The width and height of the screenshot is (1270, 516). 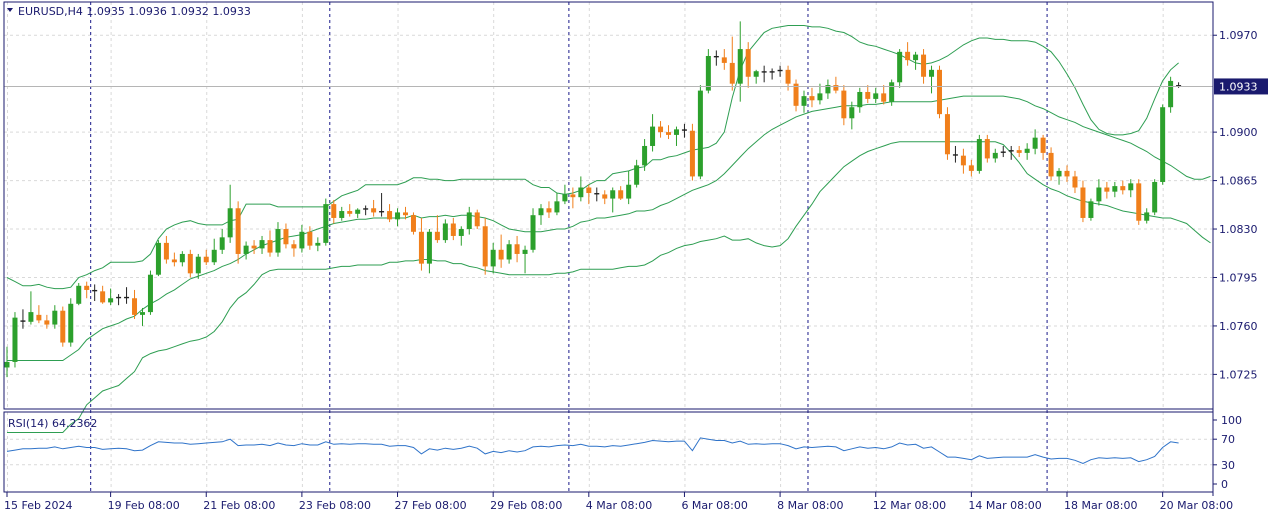 I want to click on rsi-tick-label: 30, so click(x=1228, y=465).